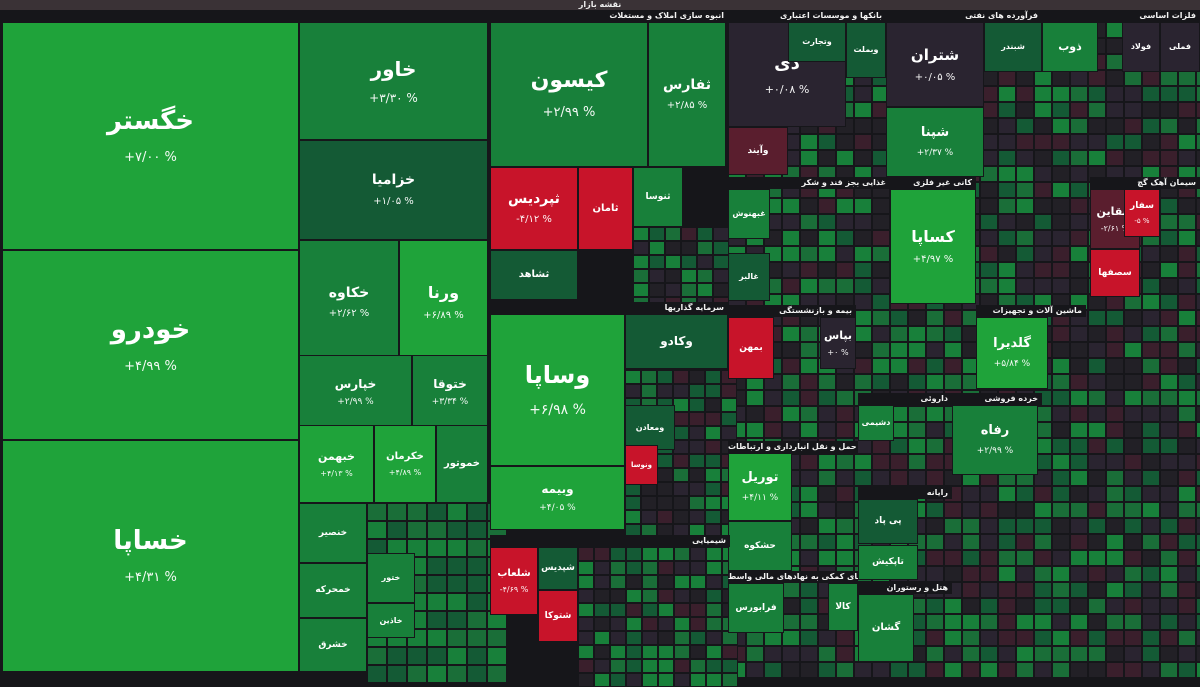 The image size is (1200, 687). What do you see at coordinates (391, 620) in the screenshot?
I see `stock-tile: خاذین` at bounding box center [391, 620].